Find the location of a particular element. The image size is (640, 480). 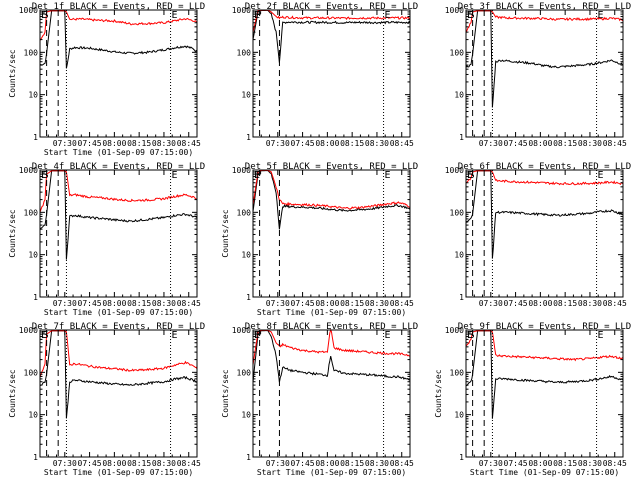

chart-title: Det 8f BLACK = Events, RED = LLD is located at coordinates (331, 327).